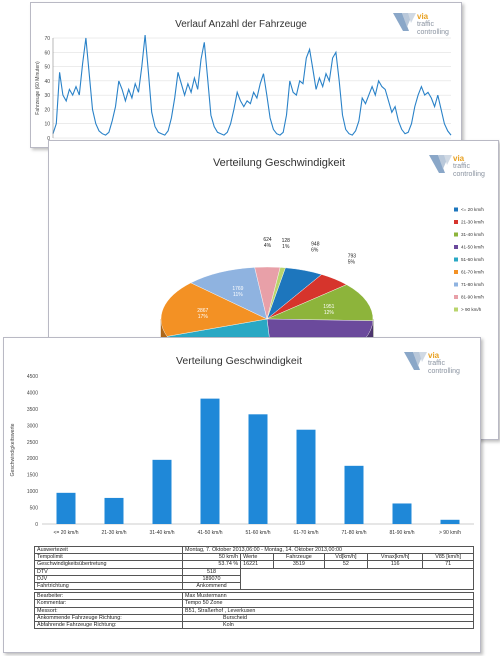 This screenshot has height=656, width=500. I want to click on y-tick-label: 3000, so click(32, 426).